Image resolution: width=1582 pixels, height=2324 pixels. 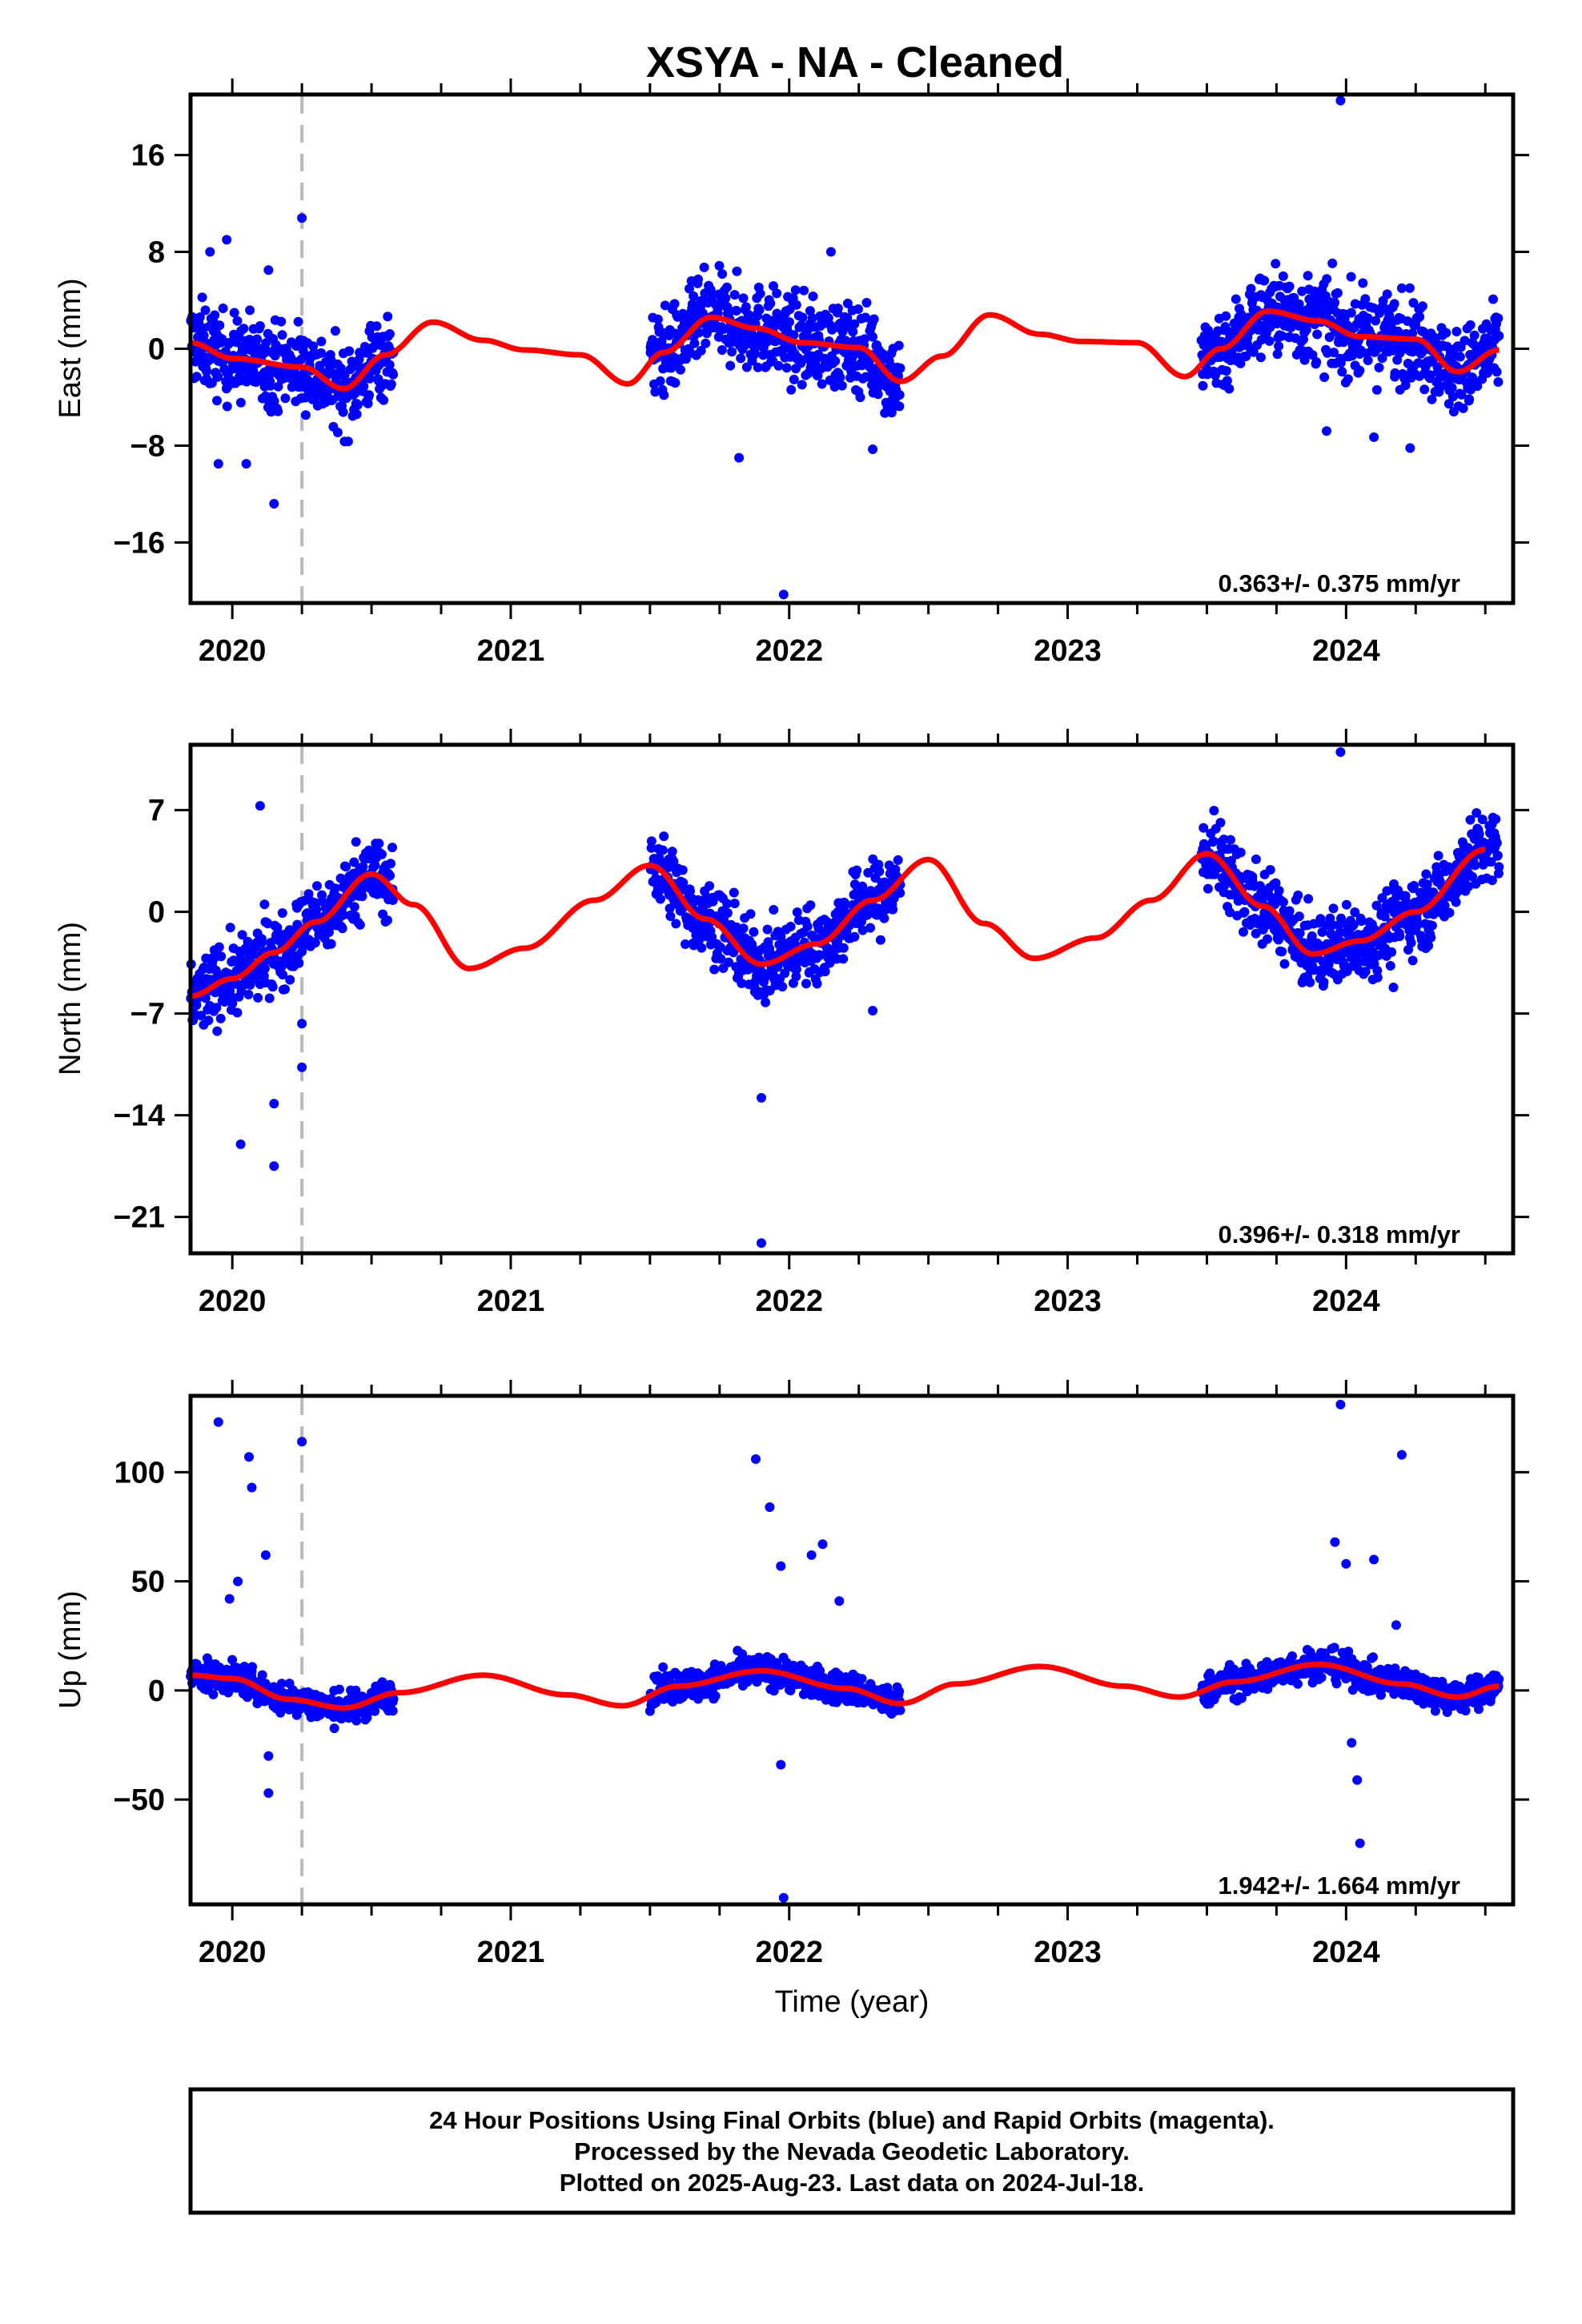 I want to click on y-tick-label: 100, so click(x=139, y=1473).